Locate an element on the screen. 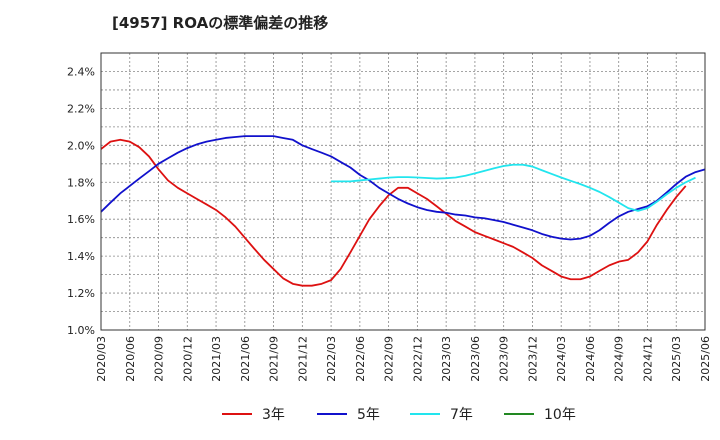  legend-label-3年: 3年 is located at coordinates (273, 415).